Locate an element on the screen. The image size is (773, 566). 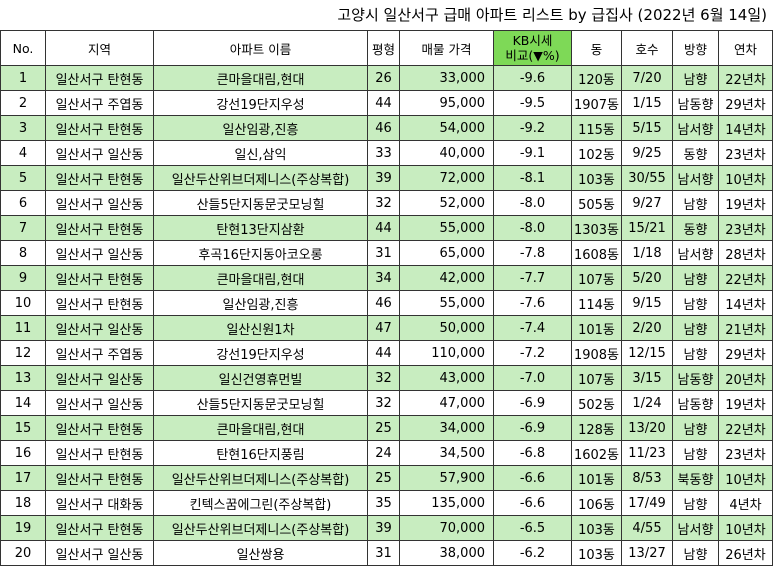
cell-apartment: 큰마을대림,현대 is located at coordinates (260, 78).